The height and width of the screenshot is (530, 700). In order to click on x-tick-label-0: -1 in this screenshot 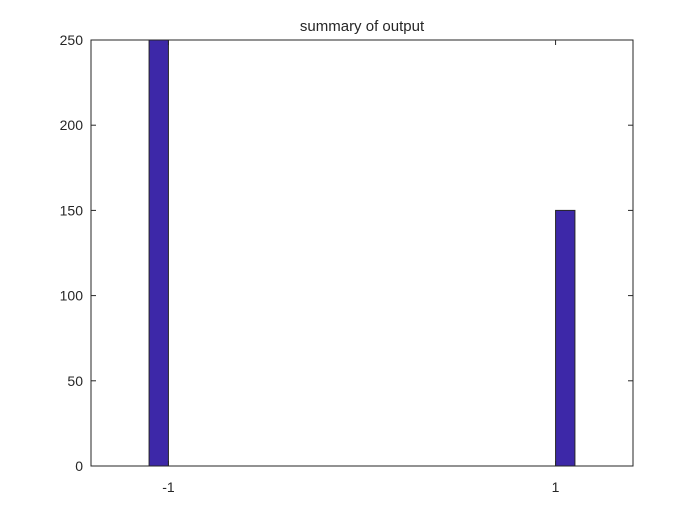, I will do `click(168, 487)`.